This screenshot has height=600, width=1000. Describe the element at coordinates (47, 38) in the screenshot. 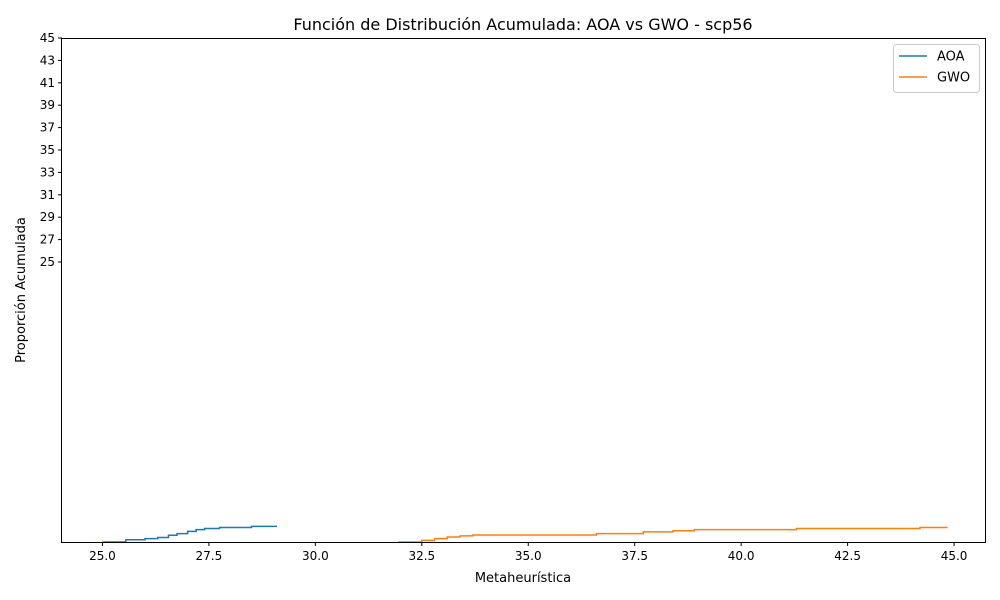

I see `y-tick-label: 45` at that location.